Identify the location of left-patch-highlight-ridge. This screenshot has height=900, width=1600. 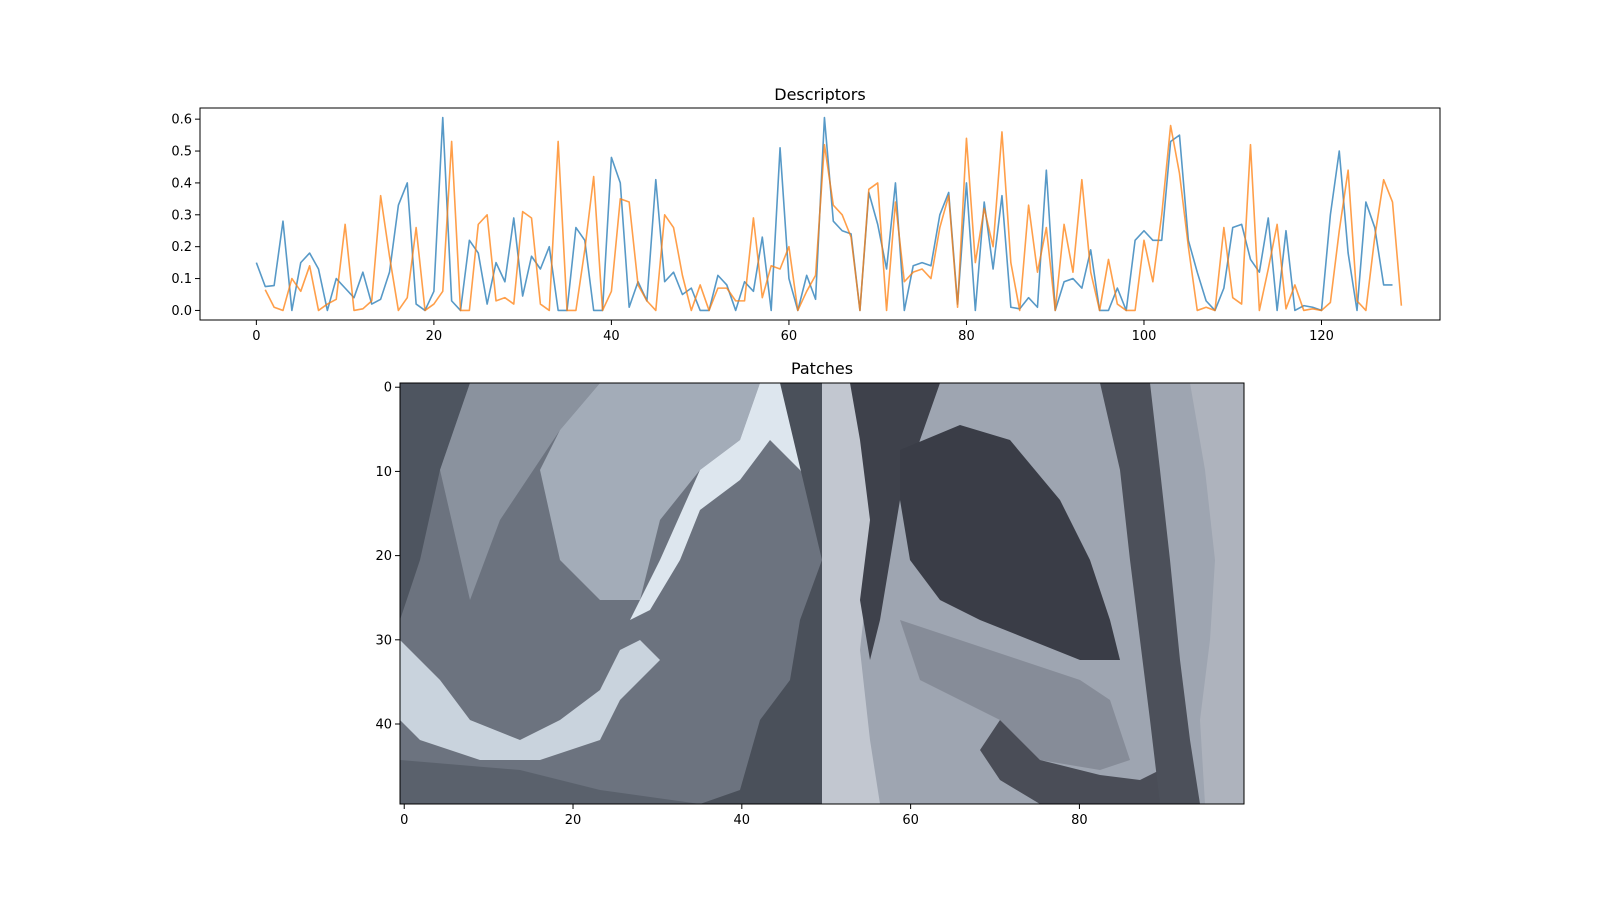
(726, 501).